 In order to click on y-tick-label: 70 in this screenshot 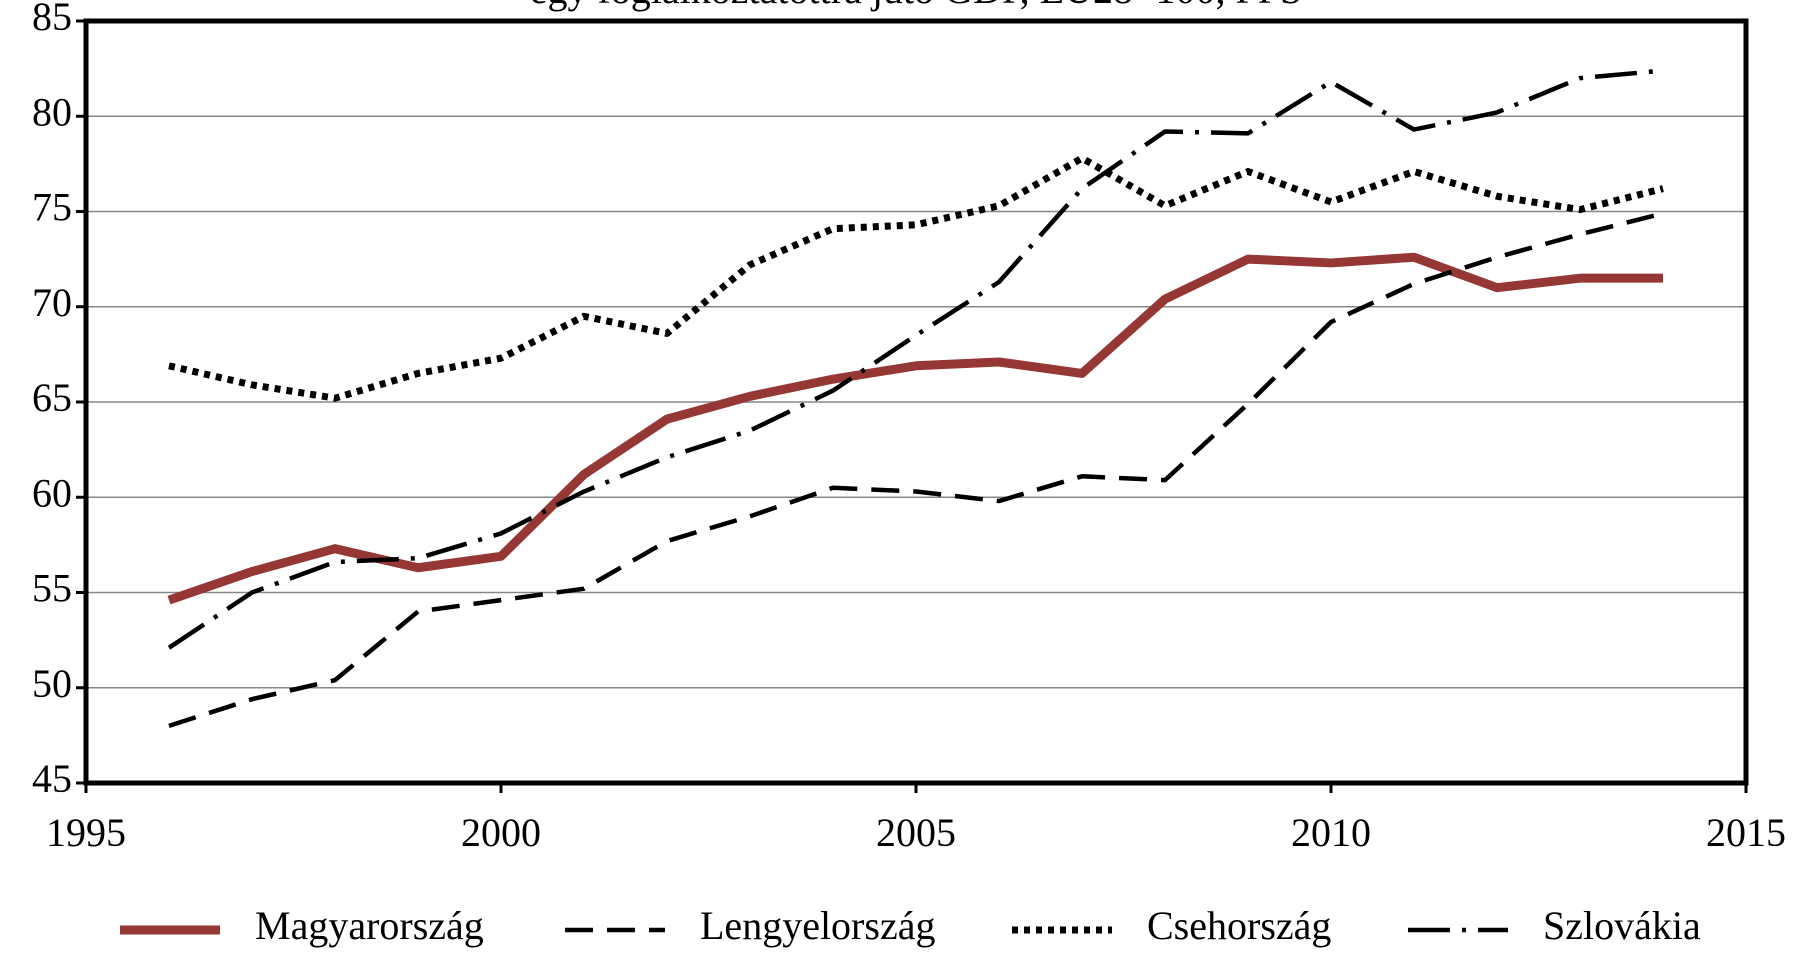, I will do `click(52, 302)`.